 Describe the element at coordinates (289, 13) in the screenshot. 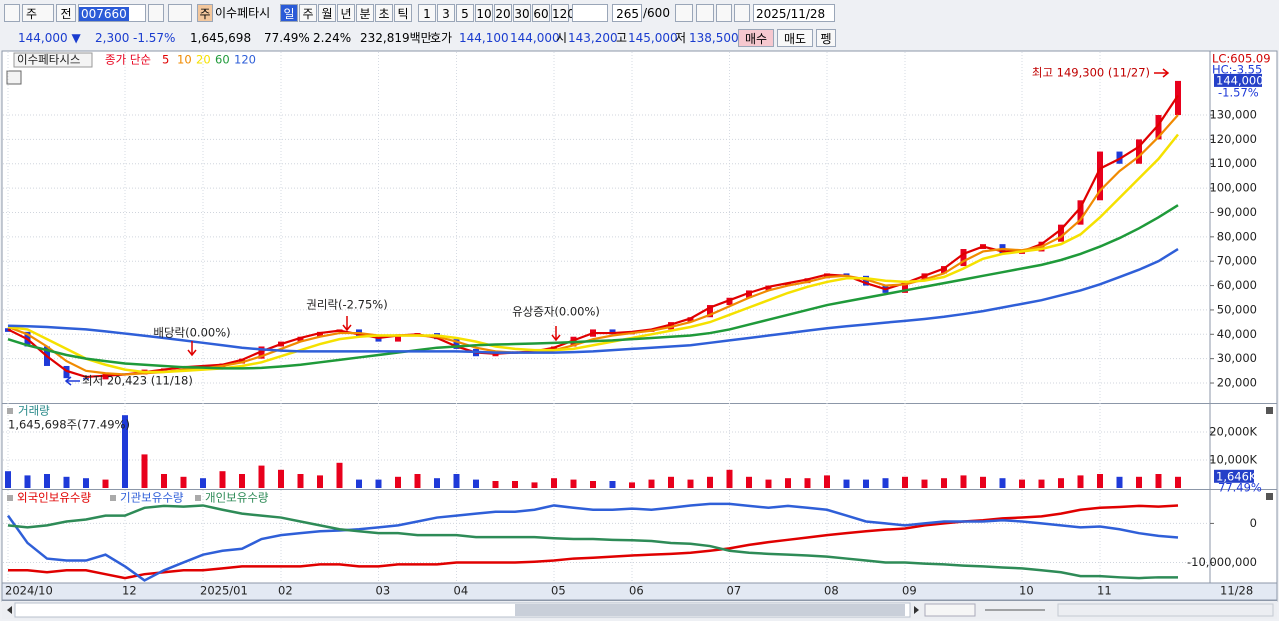

I see `periods-button: 일` at that location.